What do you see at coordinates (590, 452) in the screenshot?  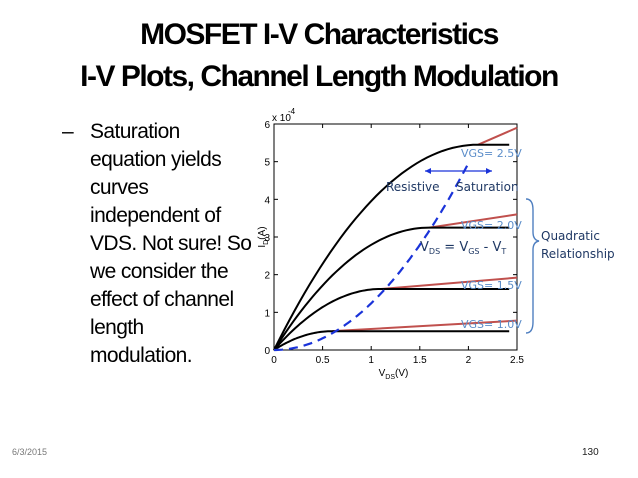 I see `page-number: 130` at bounding box center [590, 452].